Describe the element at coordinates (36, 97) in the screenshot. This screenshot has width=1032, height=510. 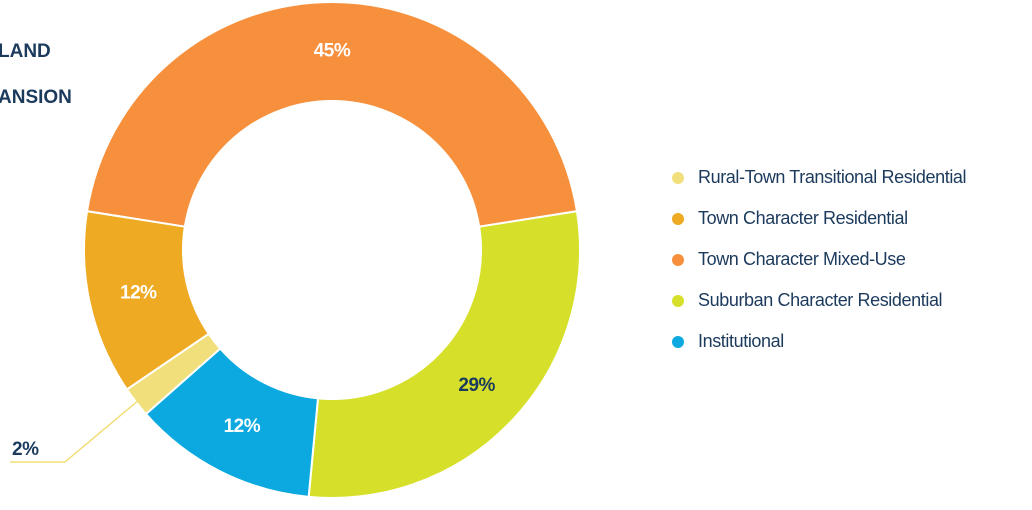
I see `chart-title: ANSION` at that location.